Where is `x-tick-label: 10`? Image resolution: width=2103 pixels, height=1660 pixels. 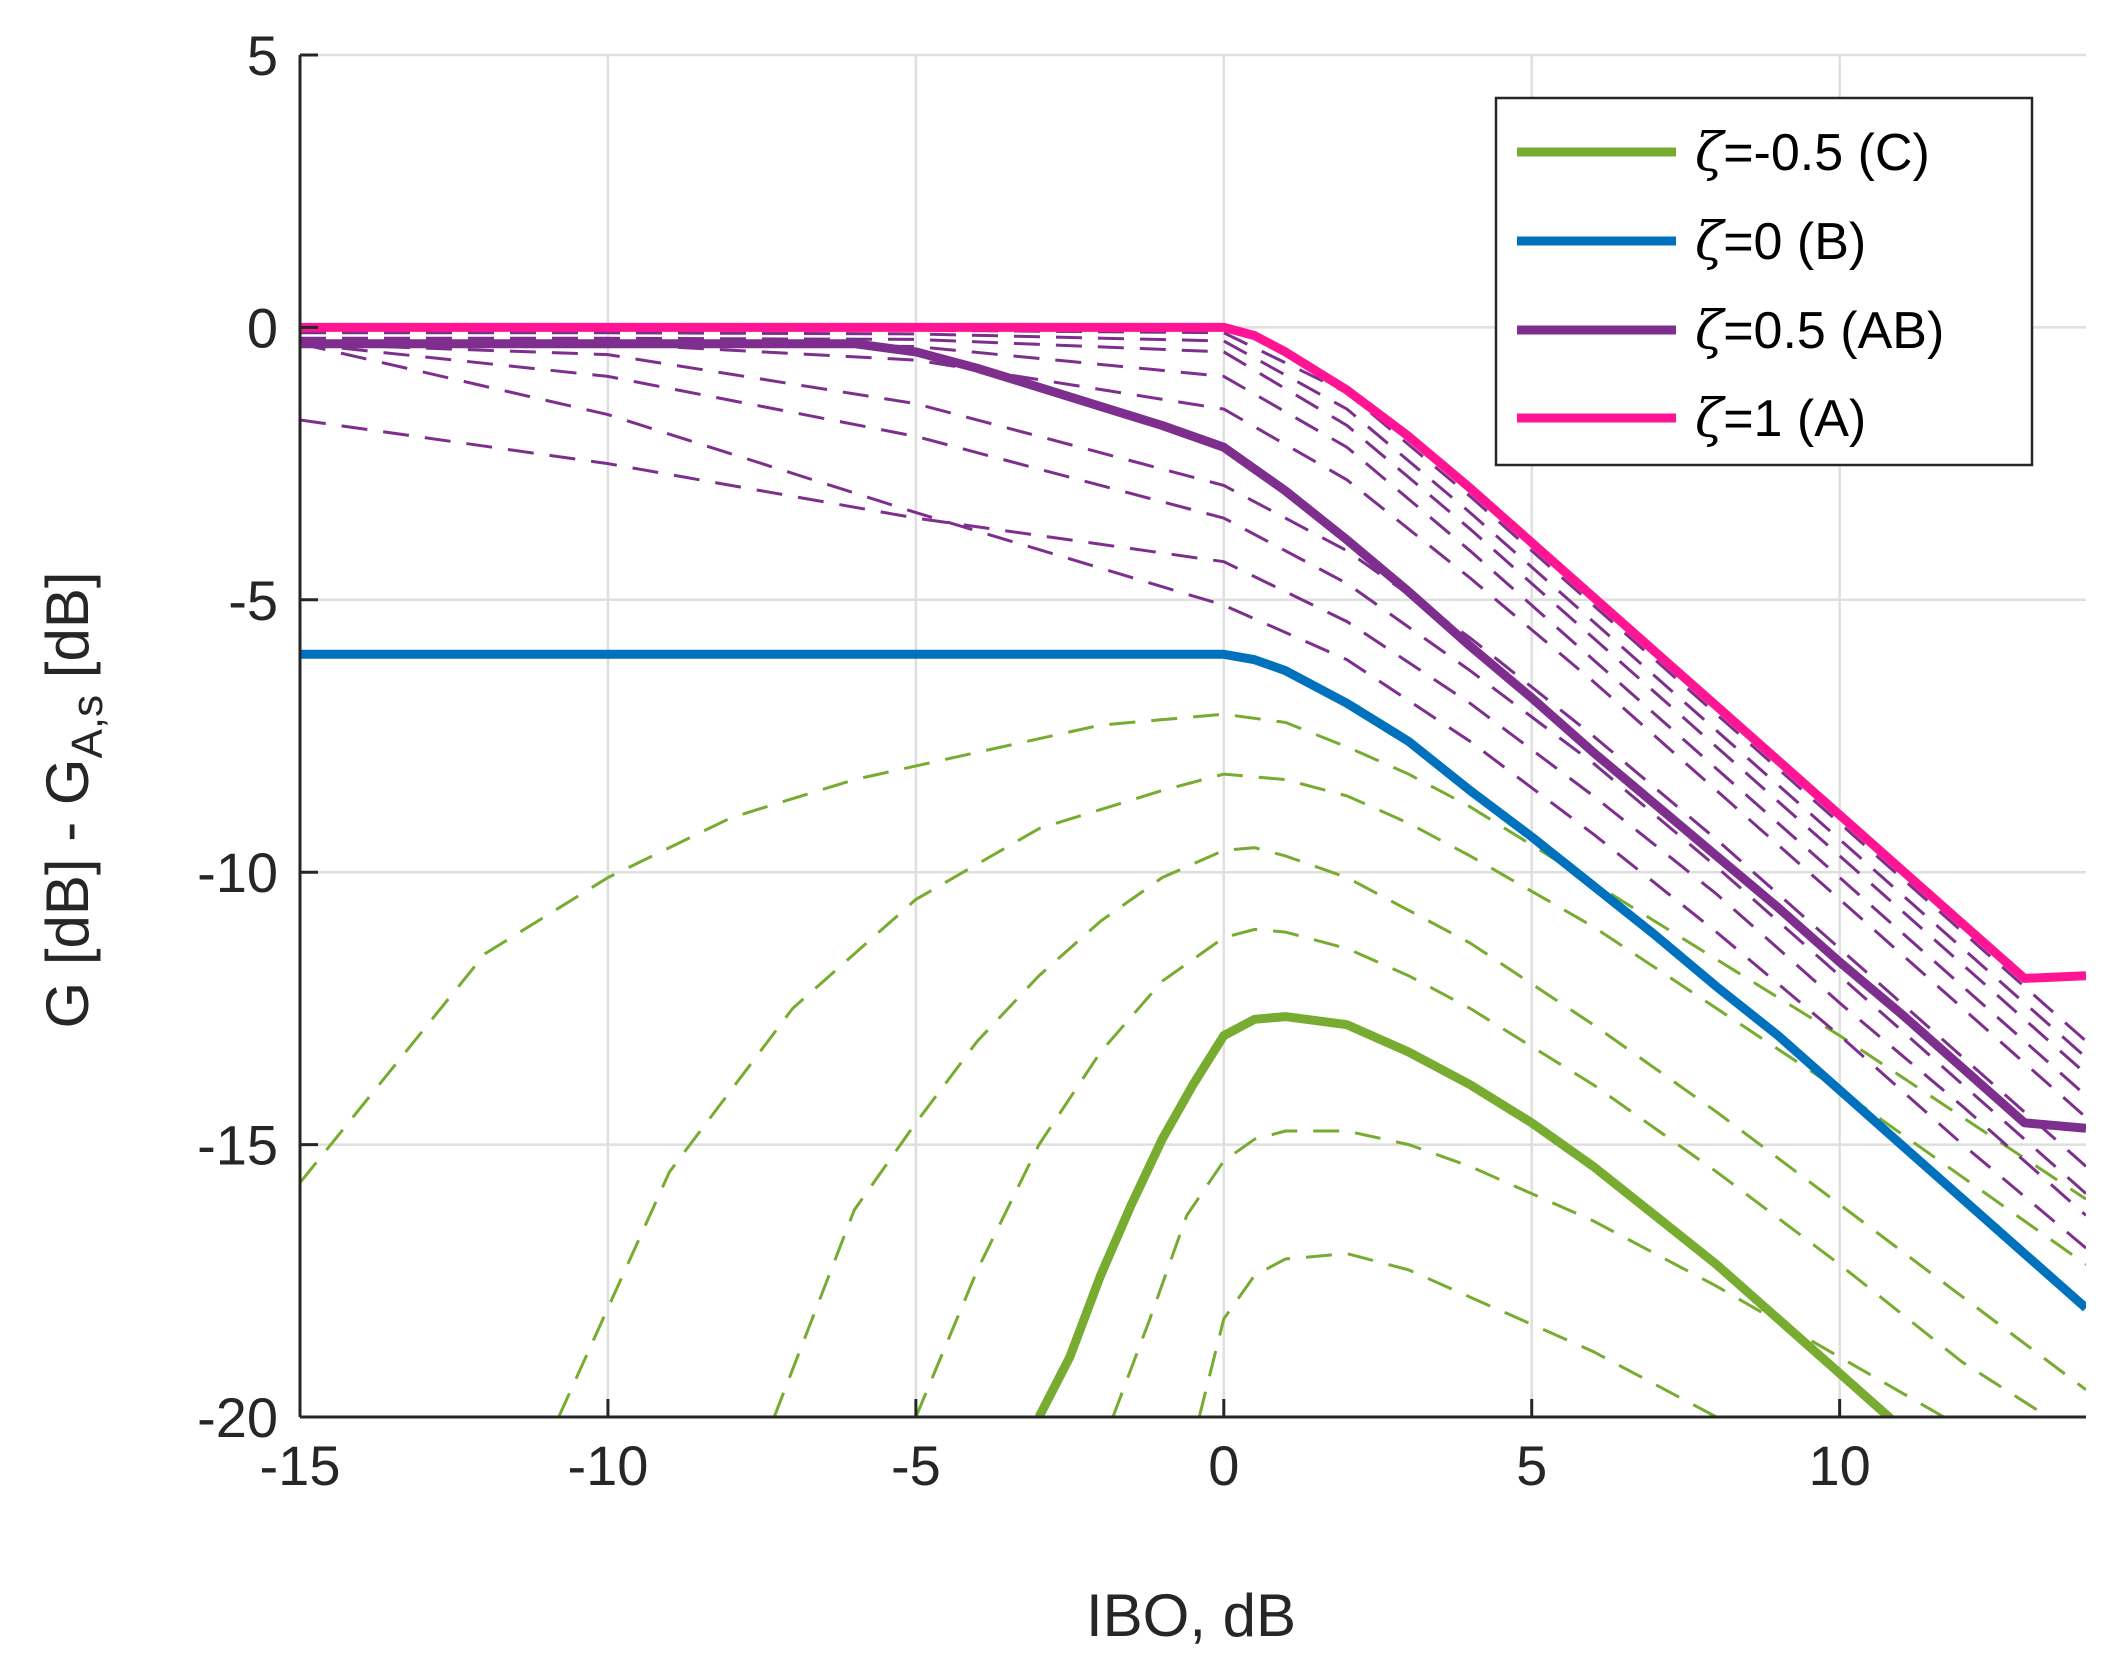
x-tick-label: 10 is located at coordinates (1840, 1465).